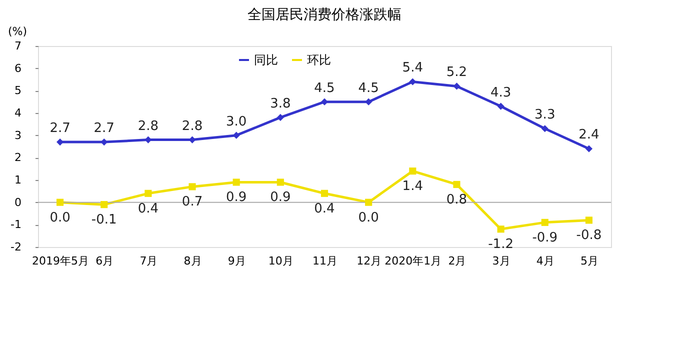 The width and height of the screenshot is (699, 350). Describe the element at coordinates (18, 91) in the screenshot. I see `y-tick-label: 5` at that location.